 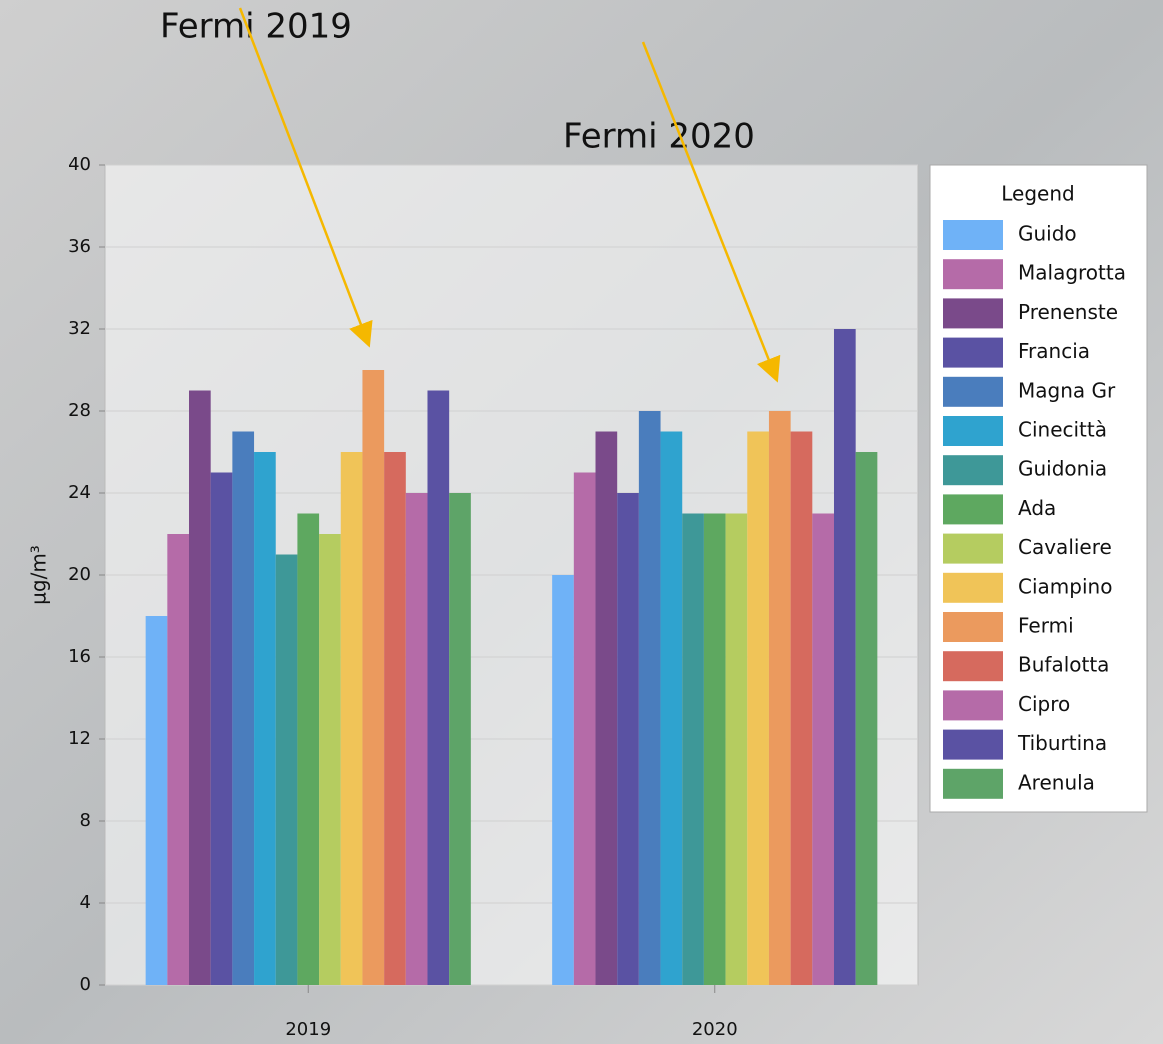 What do you see at coordinates (79, 492) in the screenshot?
I see `y-tick-label: 24` at bounding box center [79, 492].